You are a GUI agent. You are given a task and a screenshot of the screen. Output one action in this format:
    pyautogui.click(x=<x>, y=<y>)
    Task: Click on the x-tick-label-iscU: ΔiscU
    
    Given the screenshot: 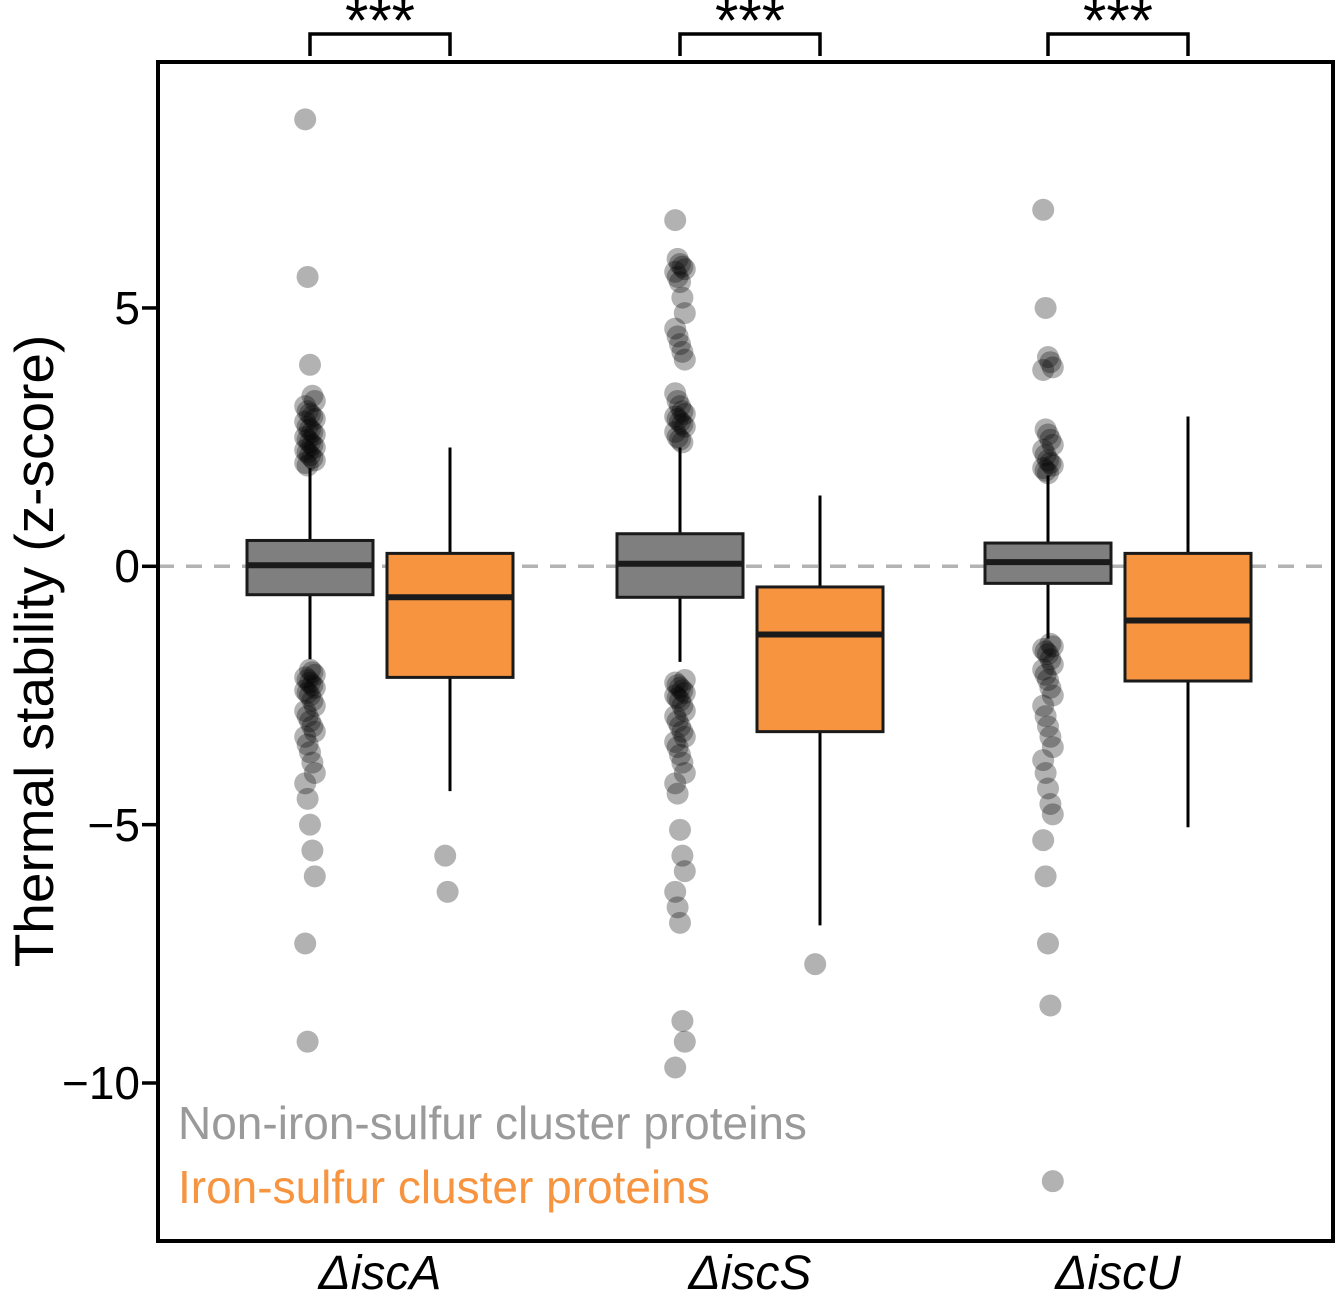 What is the action you would take?
    pyautogui.click(x=1118, y=1273)
    